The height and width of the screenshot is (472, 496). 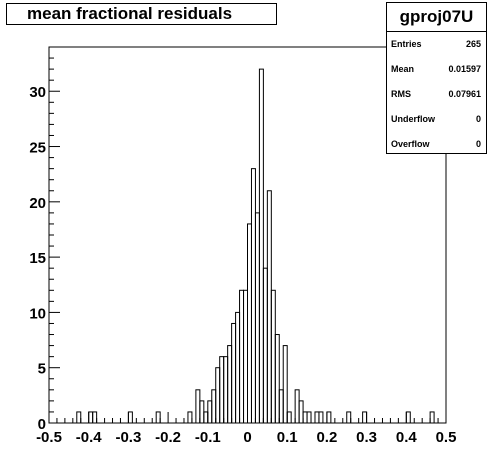 What do you see at coordinates (410, 144) in the screenshot?
I see `stat-label: Overflow` at bounding box center [410, 144].